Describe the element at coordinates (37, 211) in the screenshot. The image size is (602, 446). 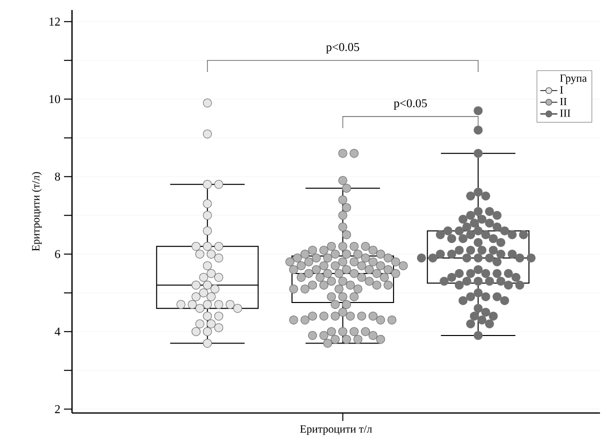
I see `y-axis-title: Еритроцити (т/л)` at that location.